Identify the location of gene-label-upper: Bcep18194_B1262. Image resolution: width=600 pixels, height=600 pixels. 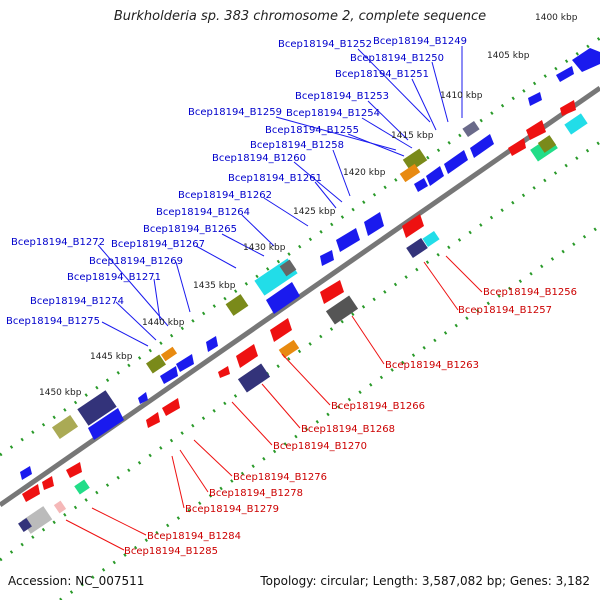
(225, 195).